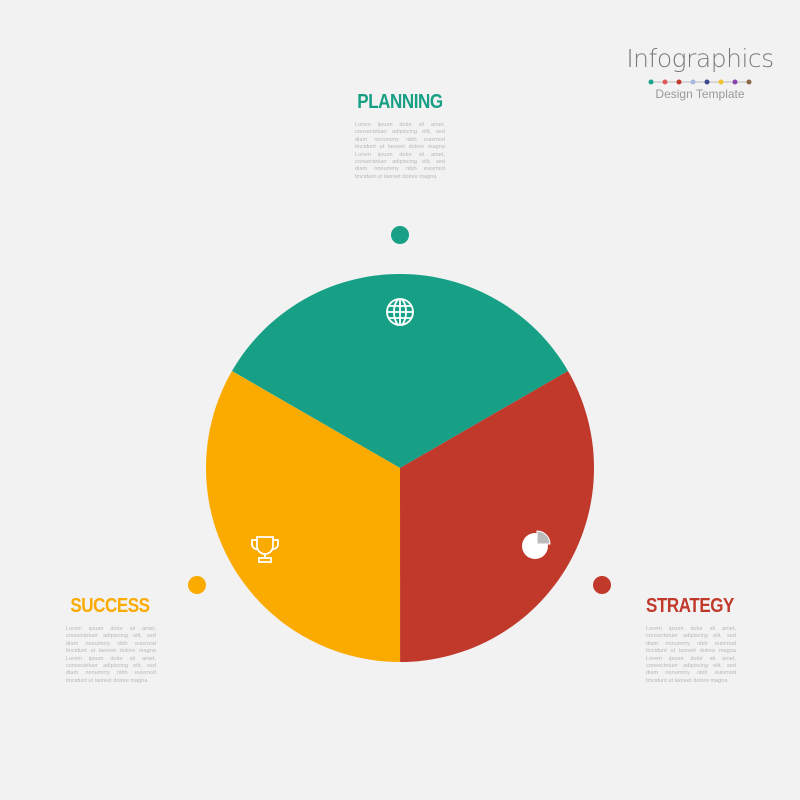  Describe the element at coordinates (536, 544) in the screenshot. I see `pie-chart-icon` at that location.